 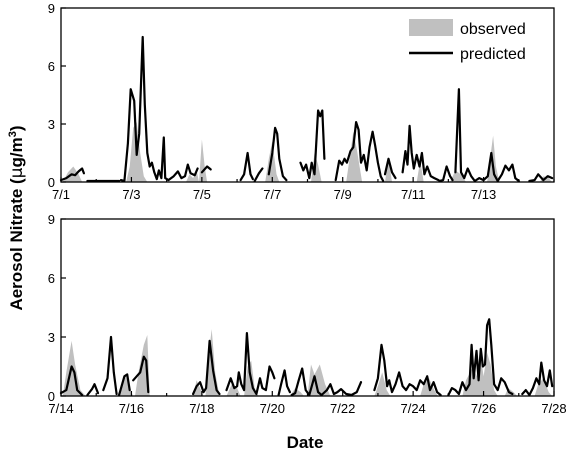 I want to click on x-tick-label-0-2: 7/5, so click(x=202, y=194).